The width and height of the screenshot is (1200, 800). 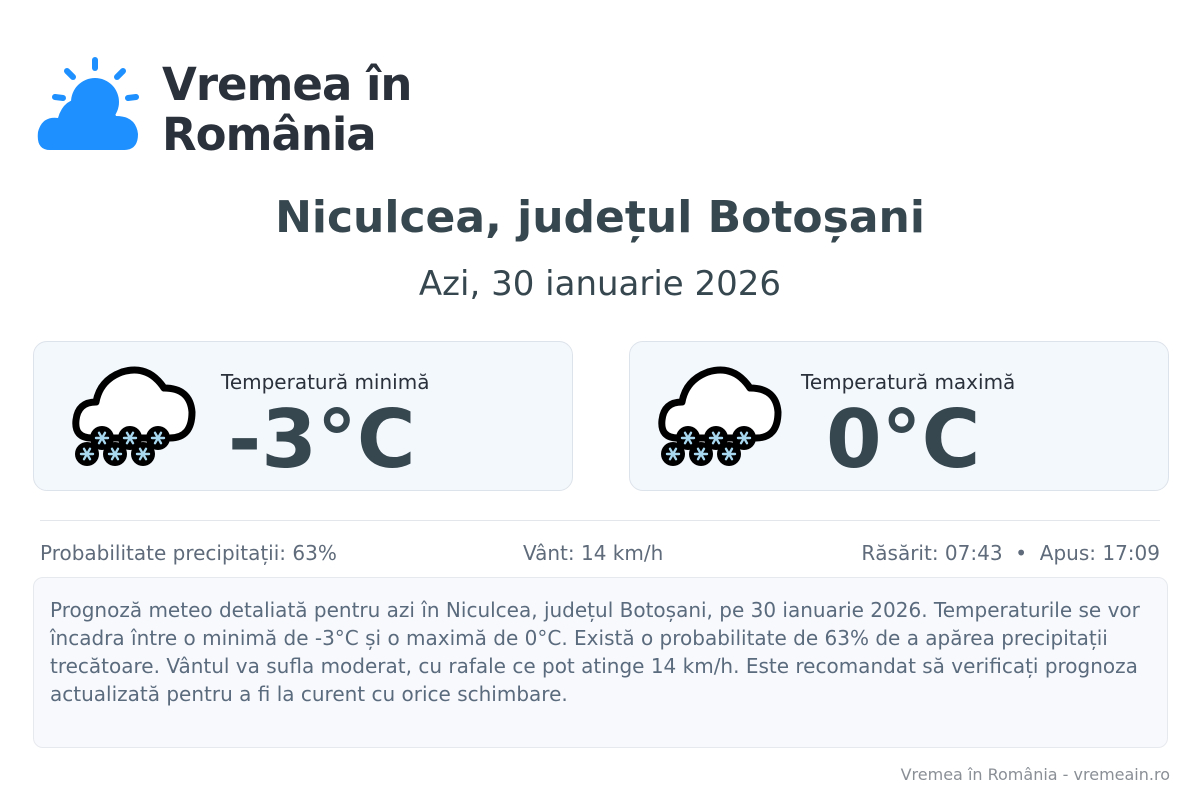 What do you see at coordinates (600, 217) in the screenshot?
I see `page-title: Niculcea, județul Botoșani` at bounding box center [600, 217].